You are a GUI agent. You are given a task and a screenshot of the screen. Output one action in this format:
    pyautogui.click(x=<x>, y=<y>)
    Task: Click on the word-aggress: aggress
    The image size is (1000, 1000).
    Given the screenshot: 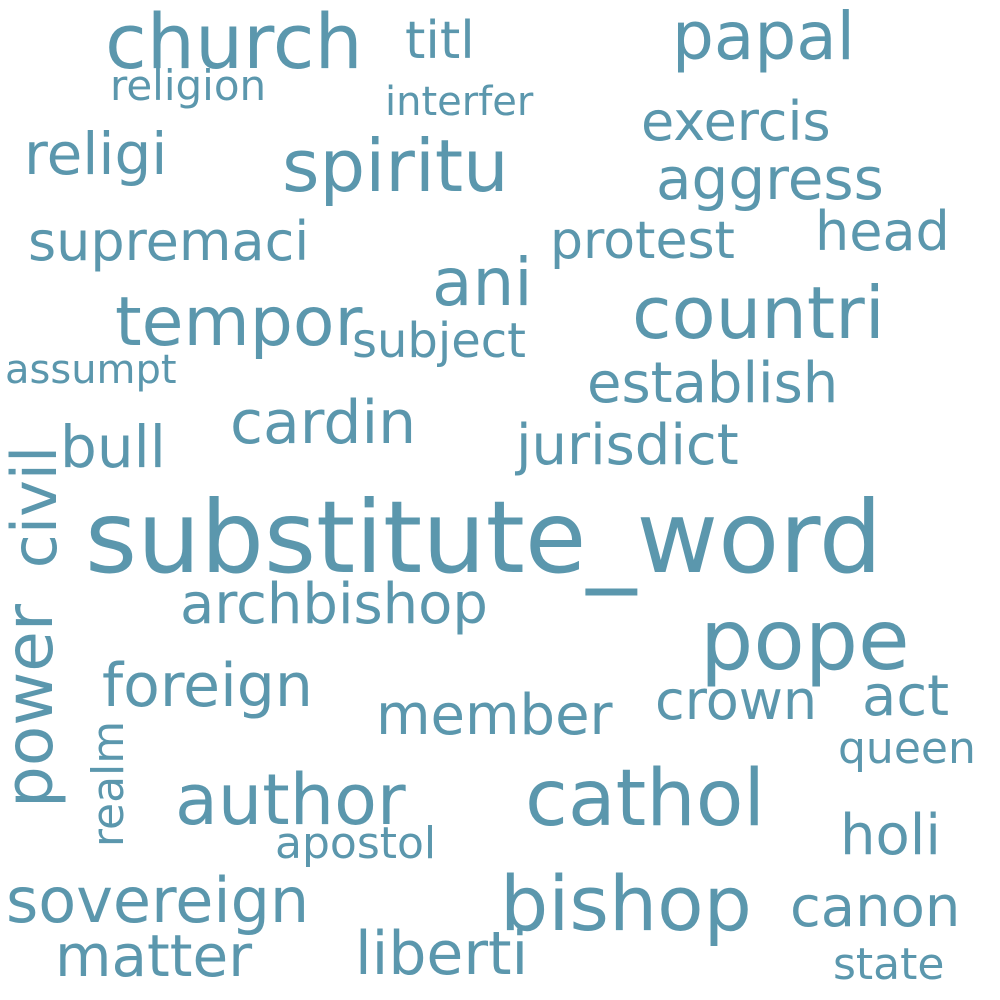 What is the action you would take?
    pyautogui.click(x=770, y=179)
    